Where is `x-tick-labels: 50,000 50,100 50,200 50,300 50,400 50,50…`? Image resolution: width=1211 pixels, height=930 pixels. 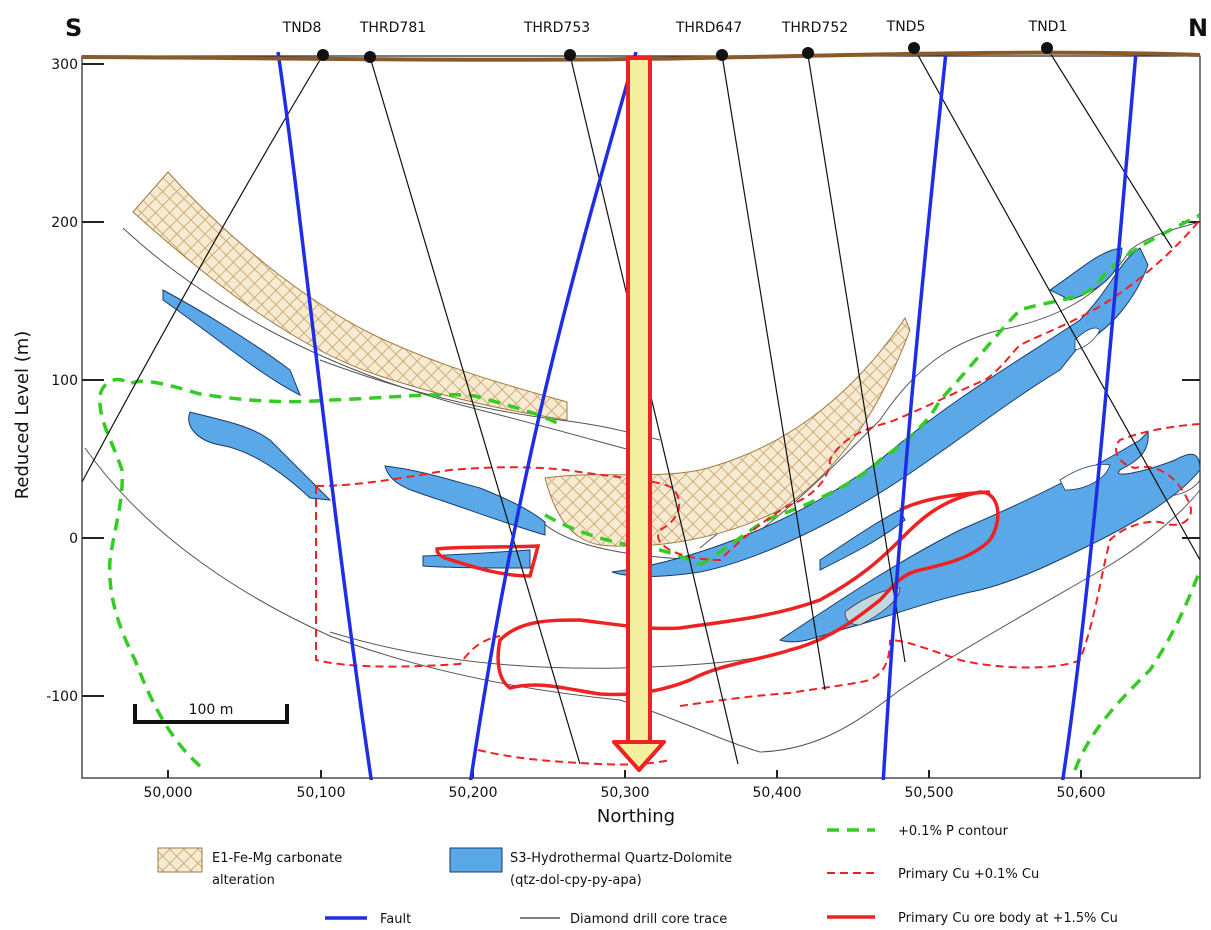 x-tick-labels: 50,000 50,100 50,200 50,300 50,400 50,50… is located at coordinates (625, 793).